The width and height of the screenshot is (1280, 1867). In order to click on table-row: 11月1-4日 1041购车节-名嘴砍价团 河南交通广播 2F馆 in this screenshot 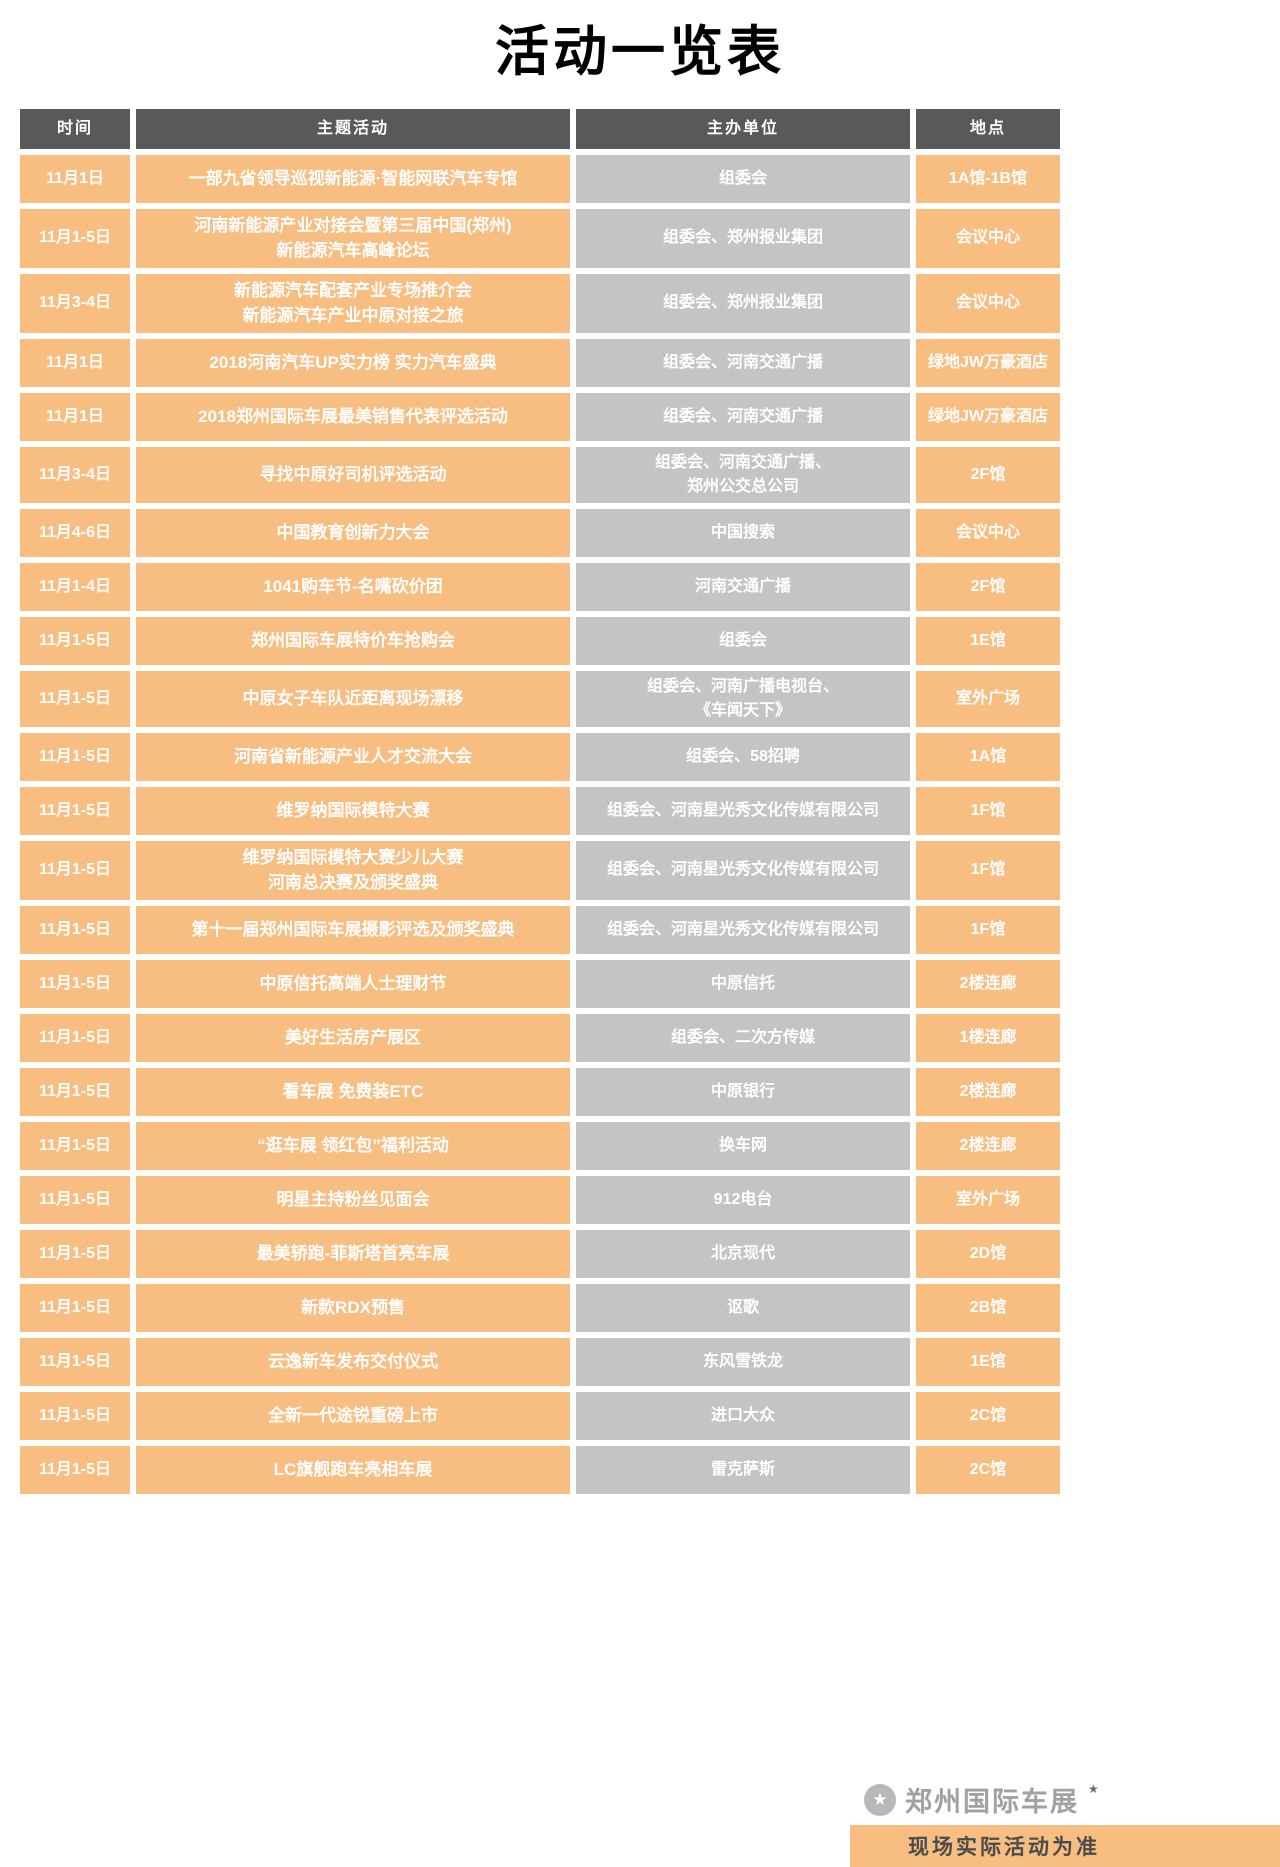, I will do `click(540, 586)`.